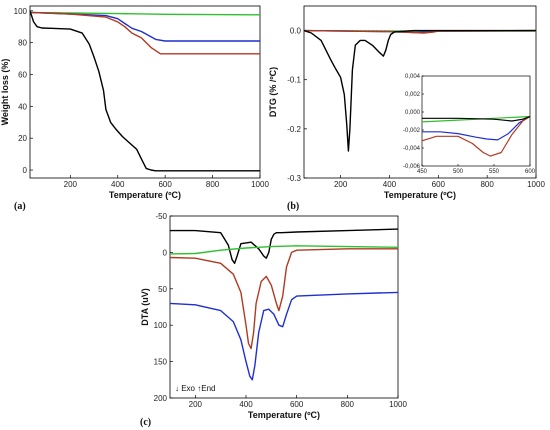 The height and width of the screenshot is (430, 550). I want to click on y-axis-label: DTA (uV), so click(145, 307).